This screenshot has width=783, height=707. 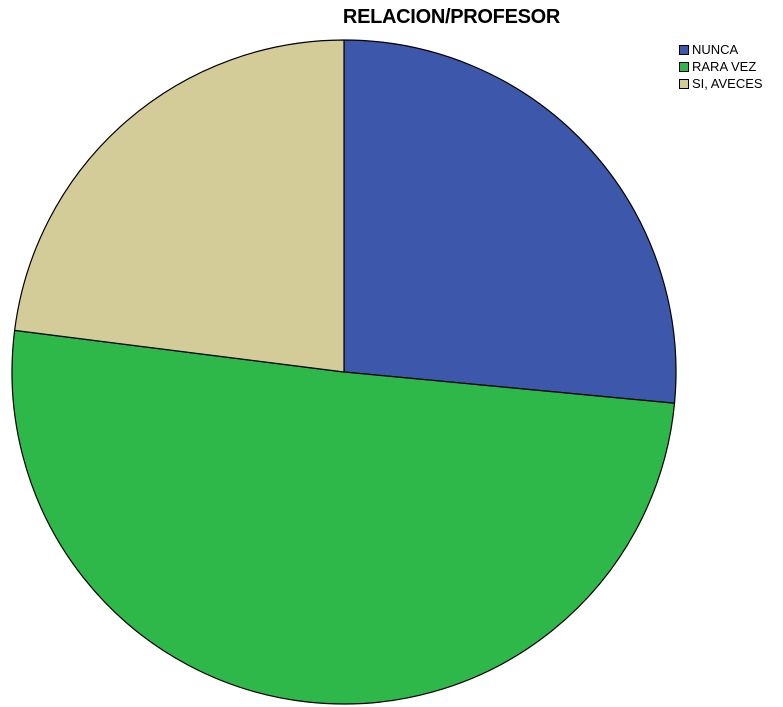 What do you see at coordinates (727, 83) in the screenshot?
I see `legend-label-si-aveces: SI, AVECES` at bounding box center [727, 83].